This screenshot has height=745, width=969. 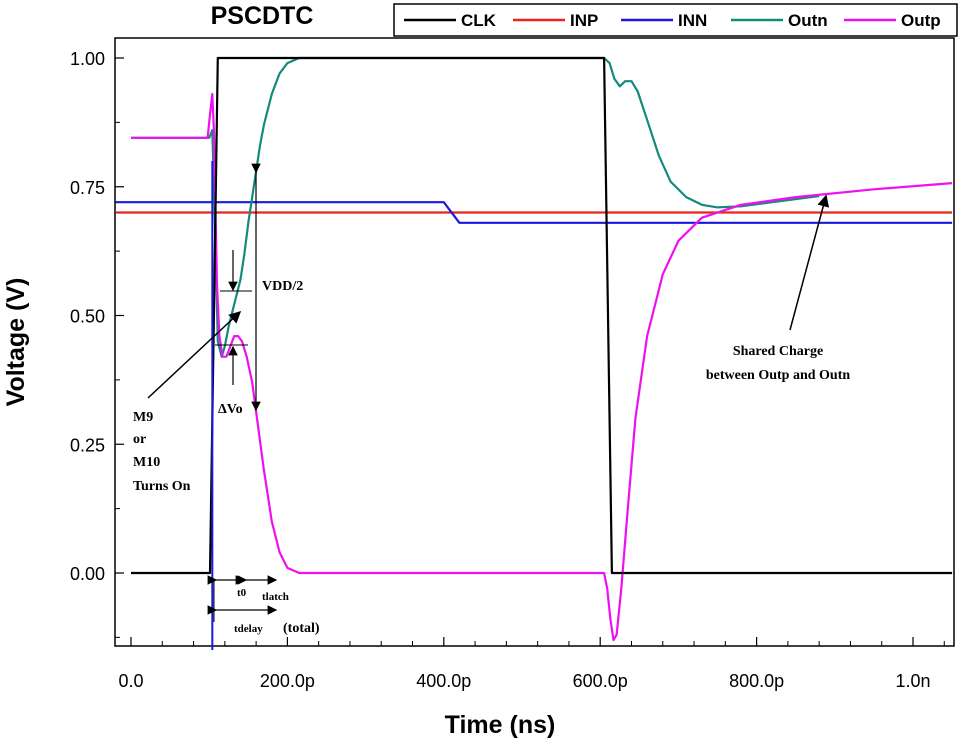 I want to click on y-tick-label: 1.00, so click(x=87, y=59).